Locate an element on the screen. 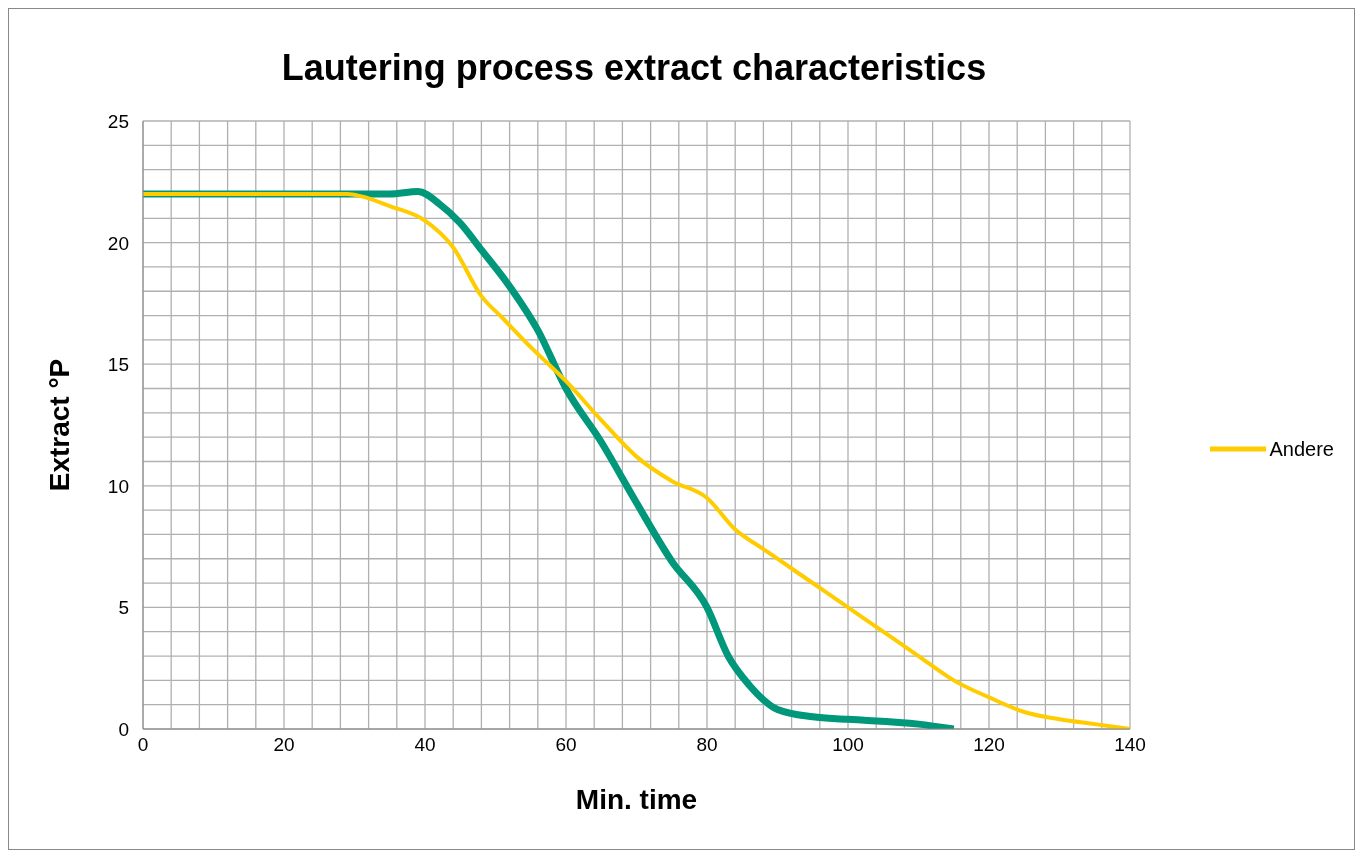  y-tick-label: 20 is located at coordinates (118, 243).